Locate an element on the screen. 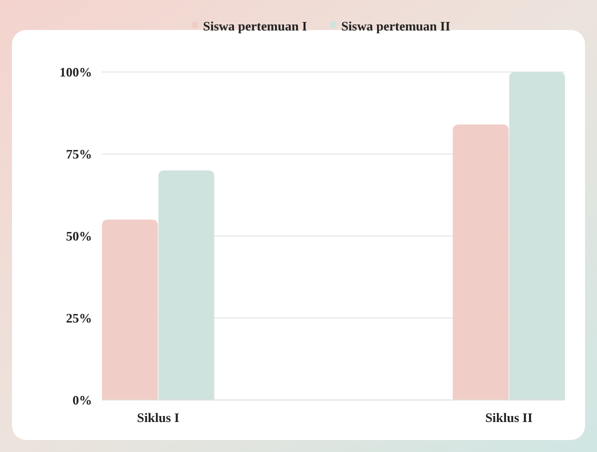 The image size is (597, 452). y-tick-label: 0% is located at coordinates (82, 400).